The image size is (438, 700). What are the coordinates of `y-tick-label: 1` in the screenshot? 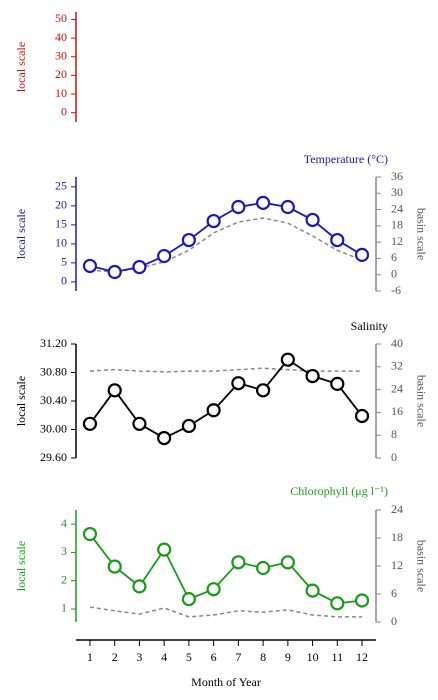 It's located at (64, 608).